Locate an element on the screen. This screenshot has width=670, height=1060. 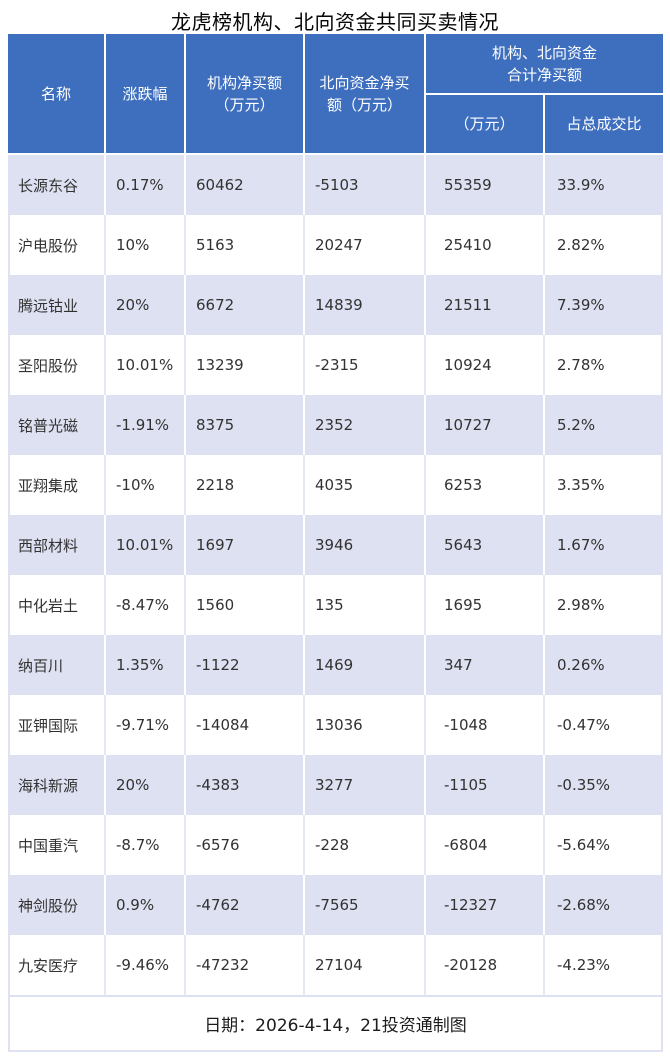
combined-amount-cell: 25410 is located at coordinates (485, 245).